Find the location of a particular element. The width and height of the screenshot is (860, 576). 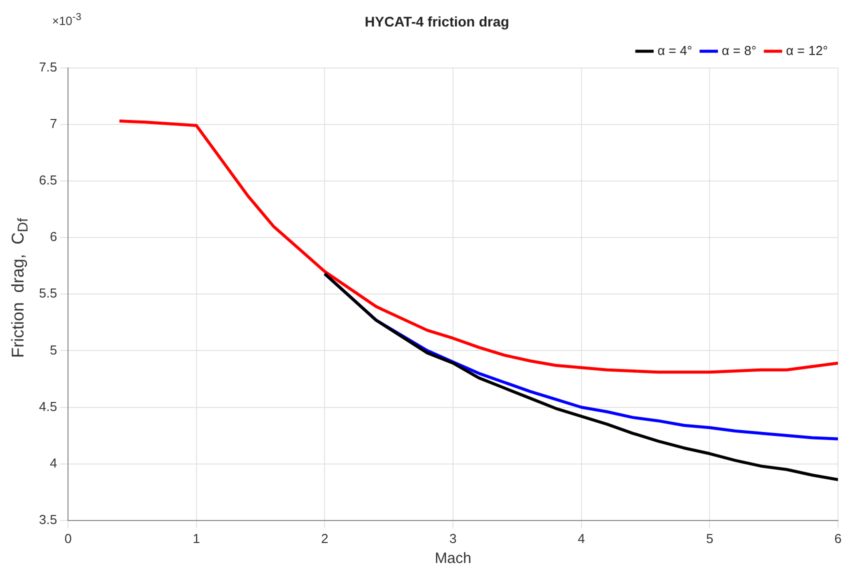

y-tick-label: 4 is located at coordinates (54, 462).